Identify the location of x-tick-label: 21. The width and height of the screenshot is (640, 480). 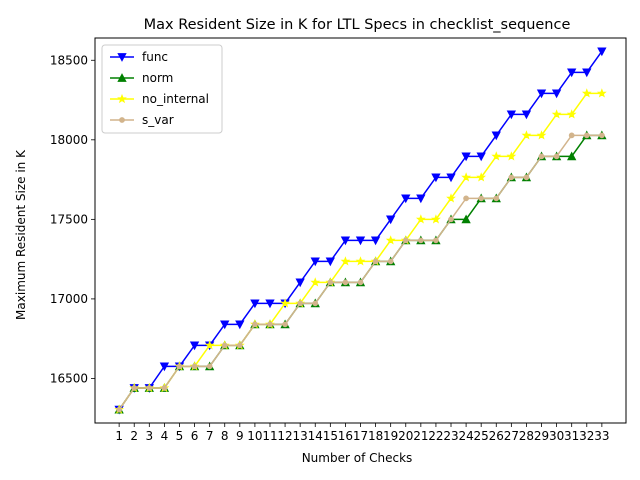
(420, 436).